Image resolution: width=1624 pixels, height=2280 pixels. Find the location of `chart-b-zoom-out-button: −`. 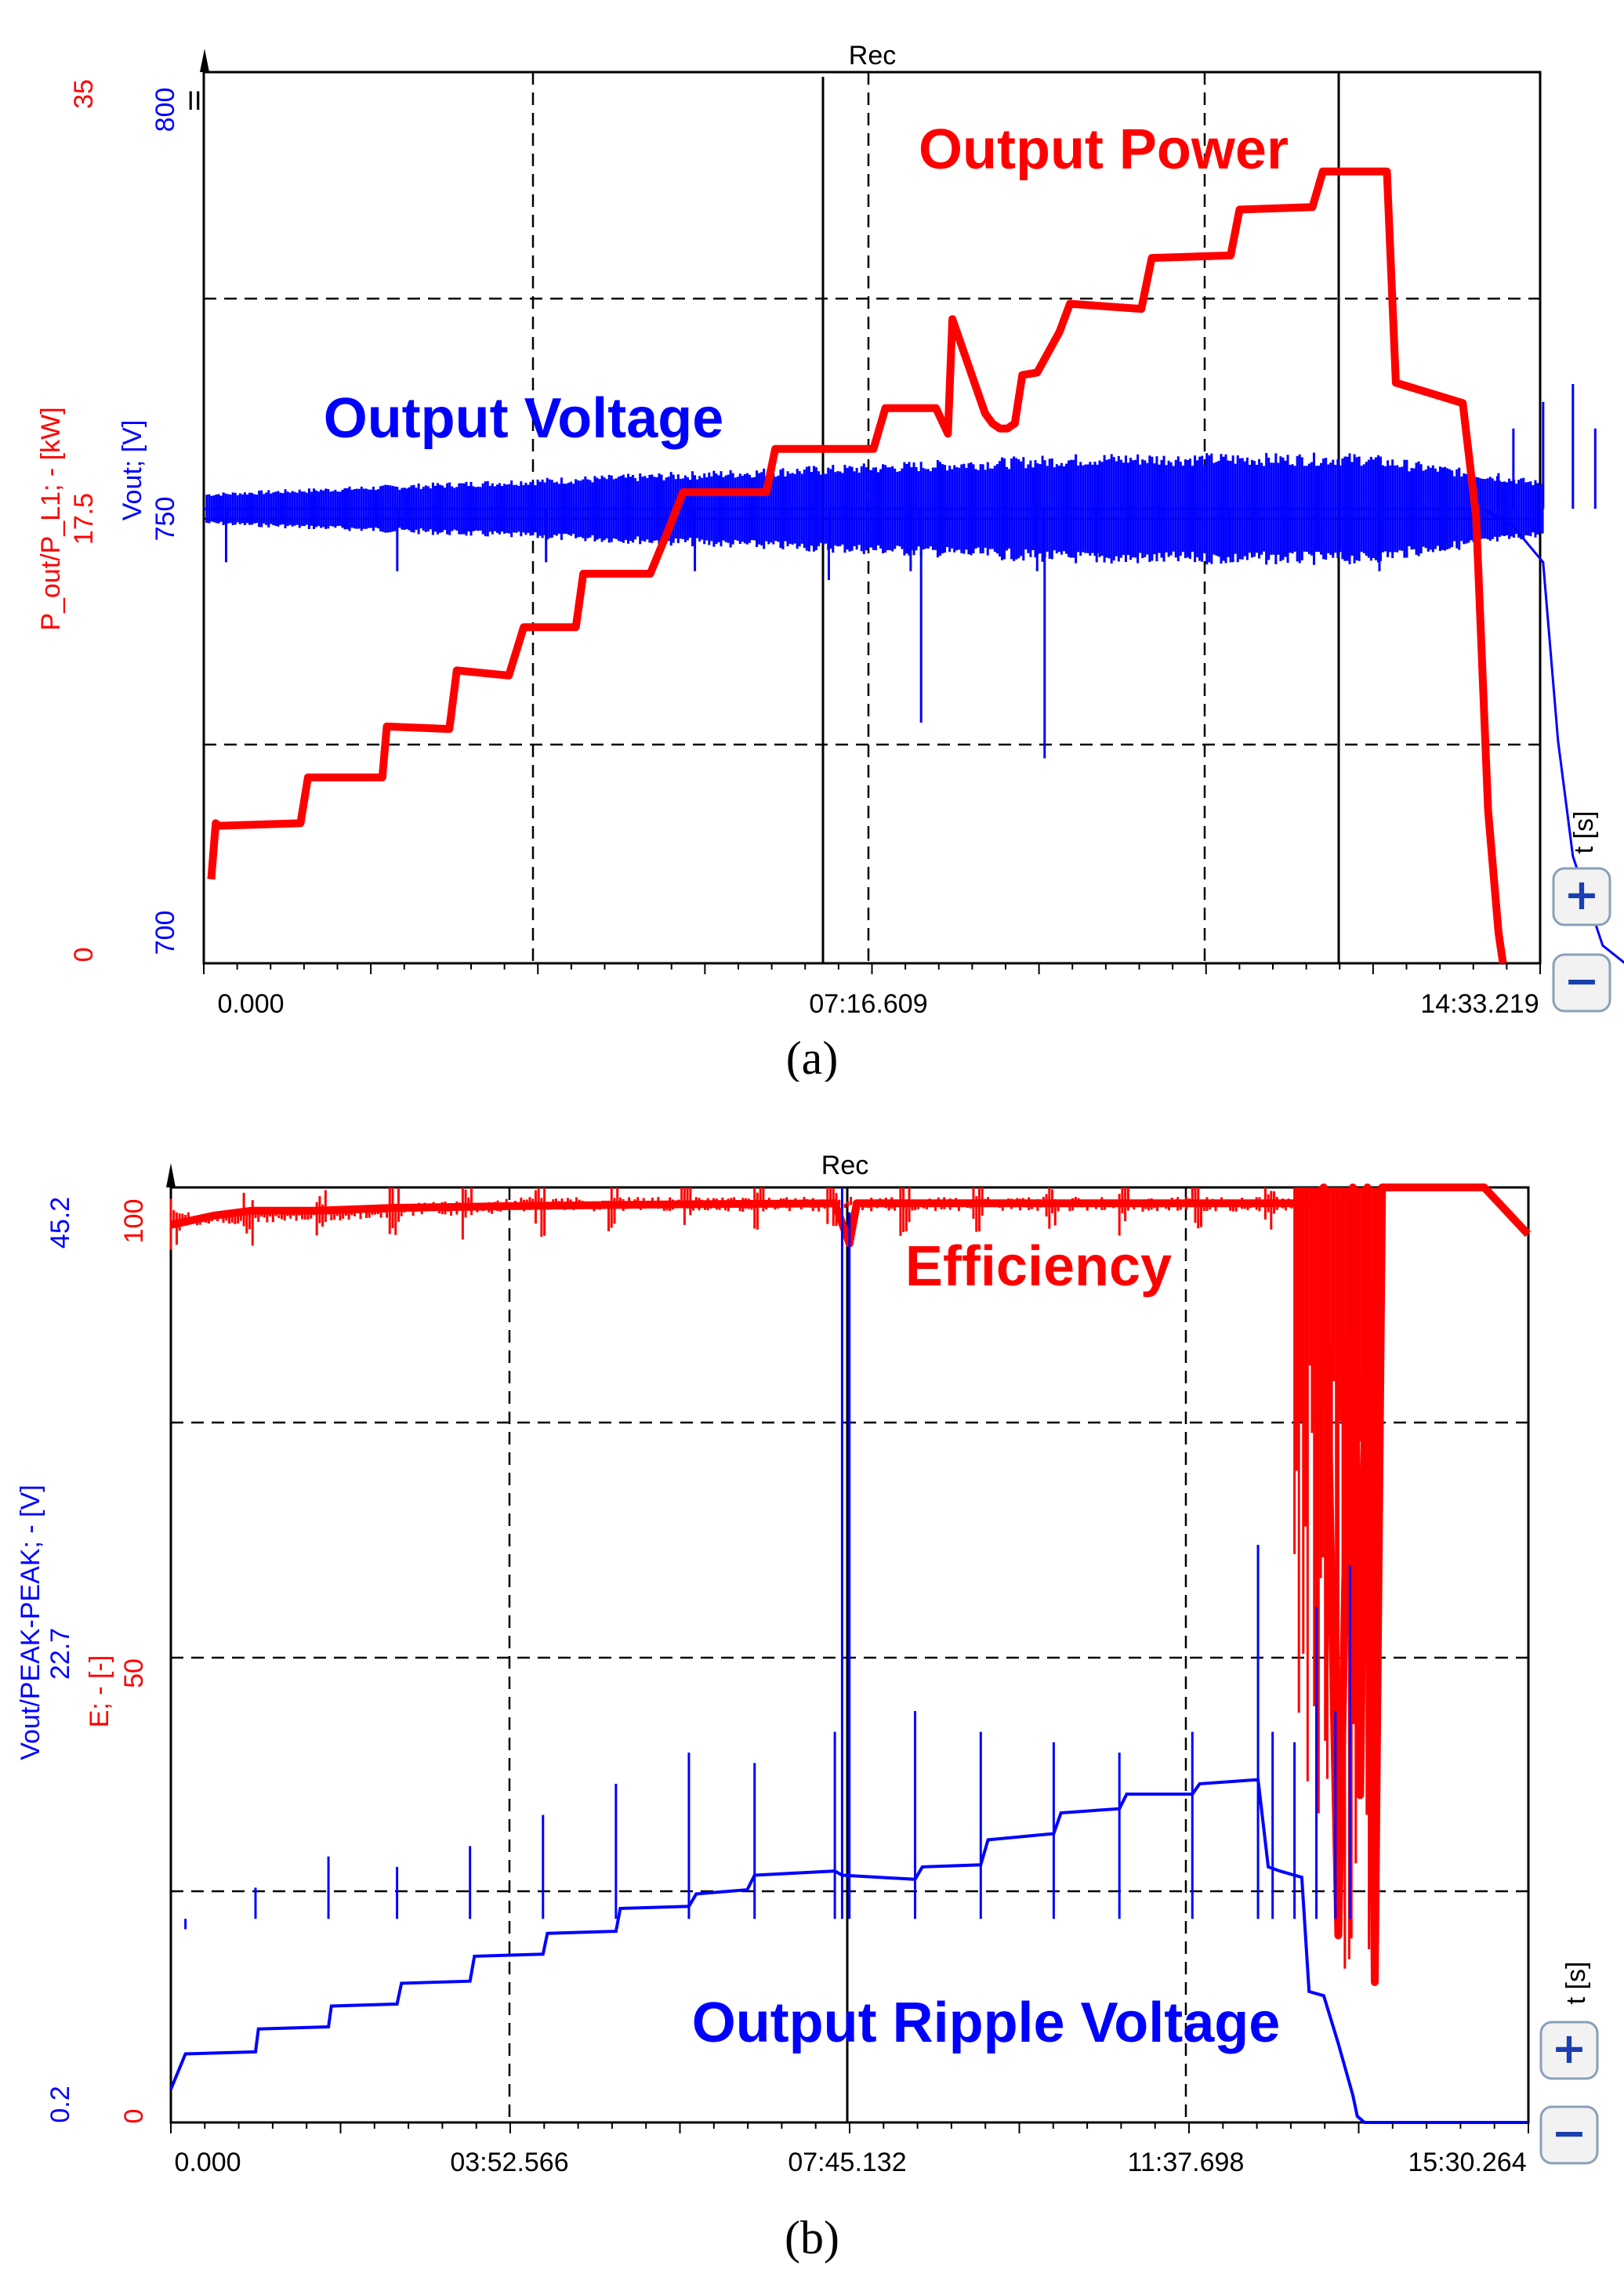

chart-b-zoom-out-button: − is located at coordinates (1569, 2135).